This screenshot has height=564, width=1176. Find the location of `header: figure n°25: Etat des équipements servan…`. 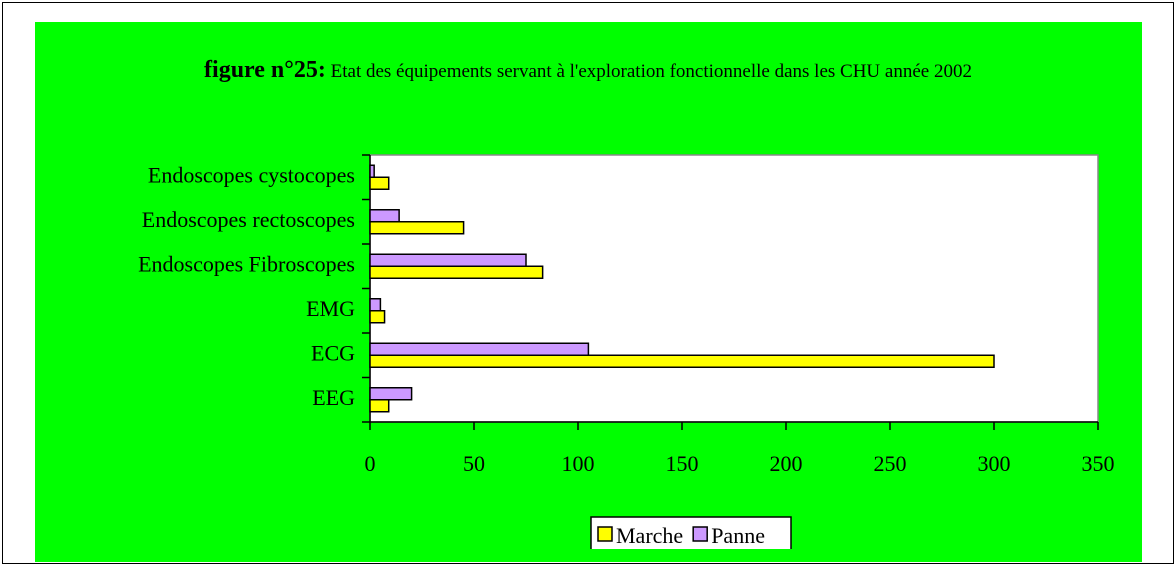

header: figure n°25: Etat des équipements servan… is located at coordinates (588, 71).